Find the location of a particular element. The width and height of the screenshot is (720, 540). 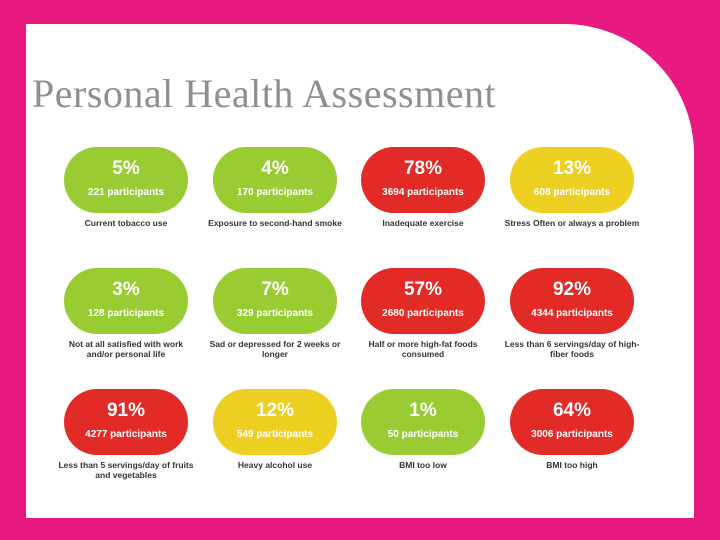

stat-pill: 7% 329 participants is located at coordinates (275, 301).